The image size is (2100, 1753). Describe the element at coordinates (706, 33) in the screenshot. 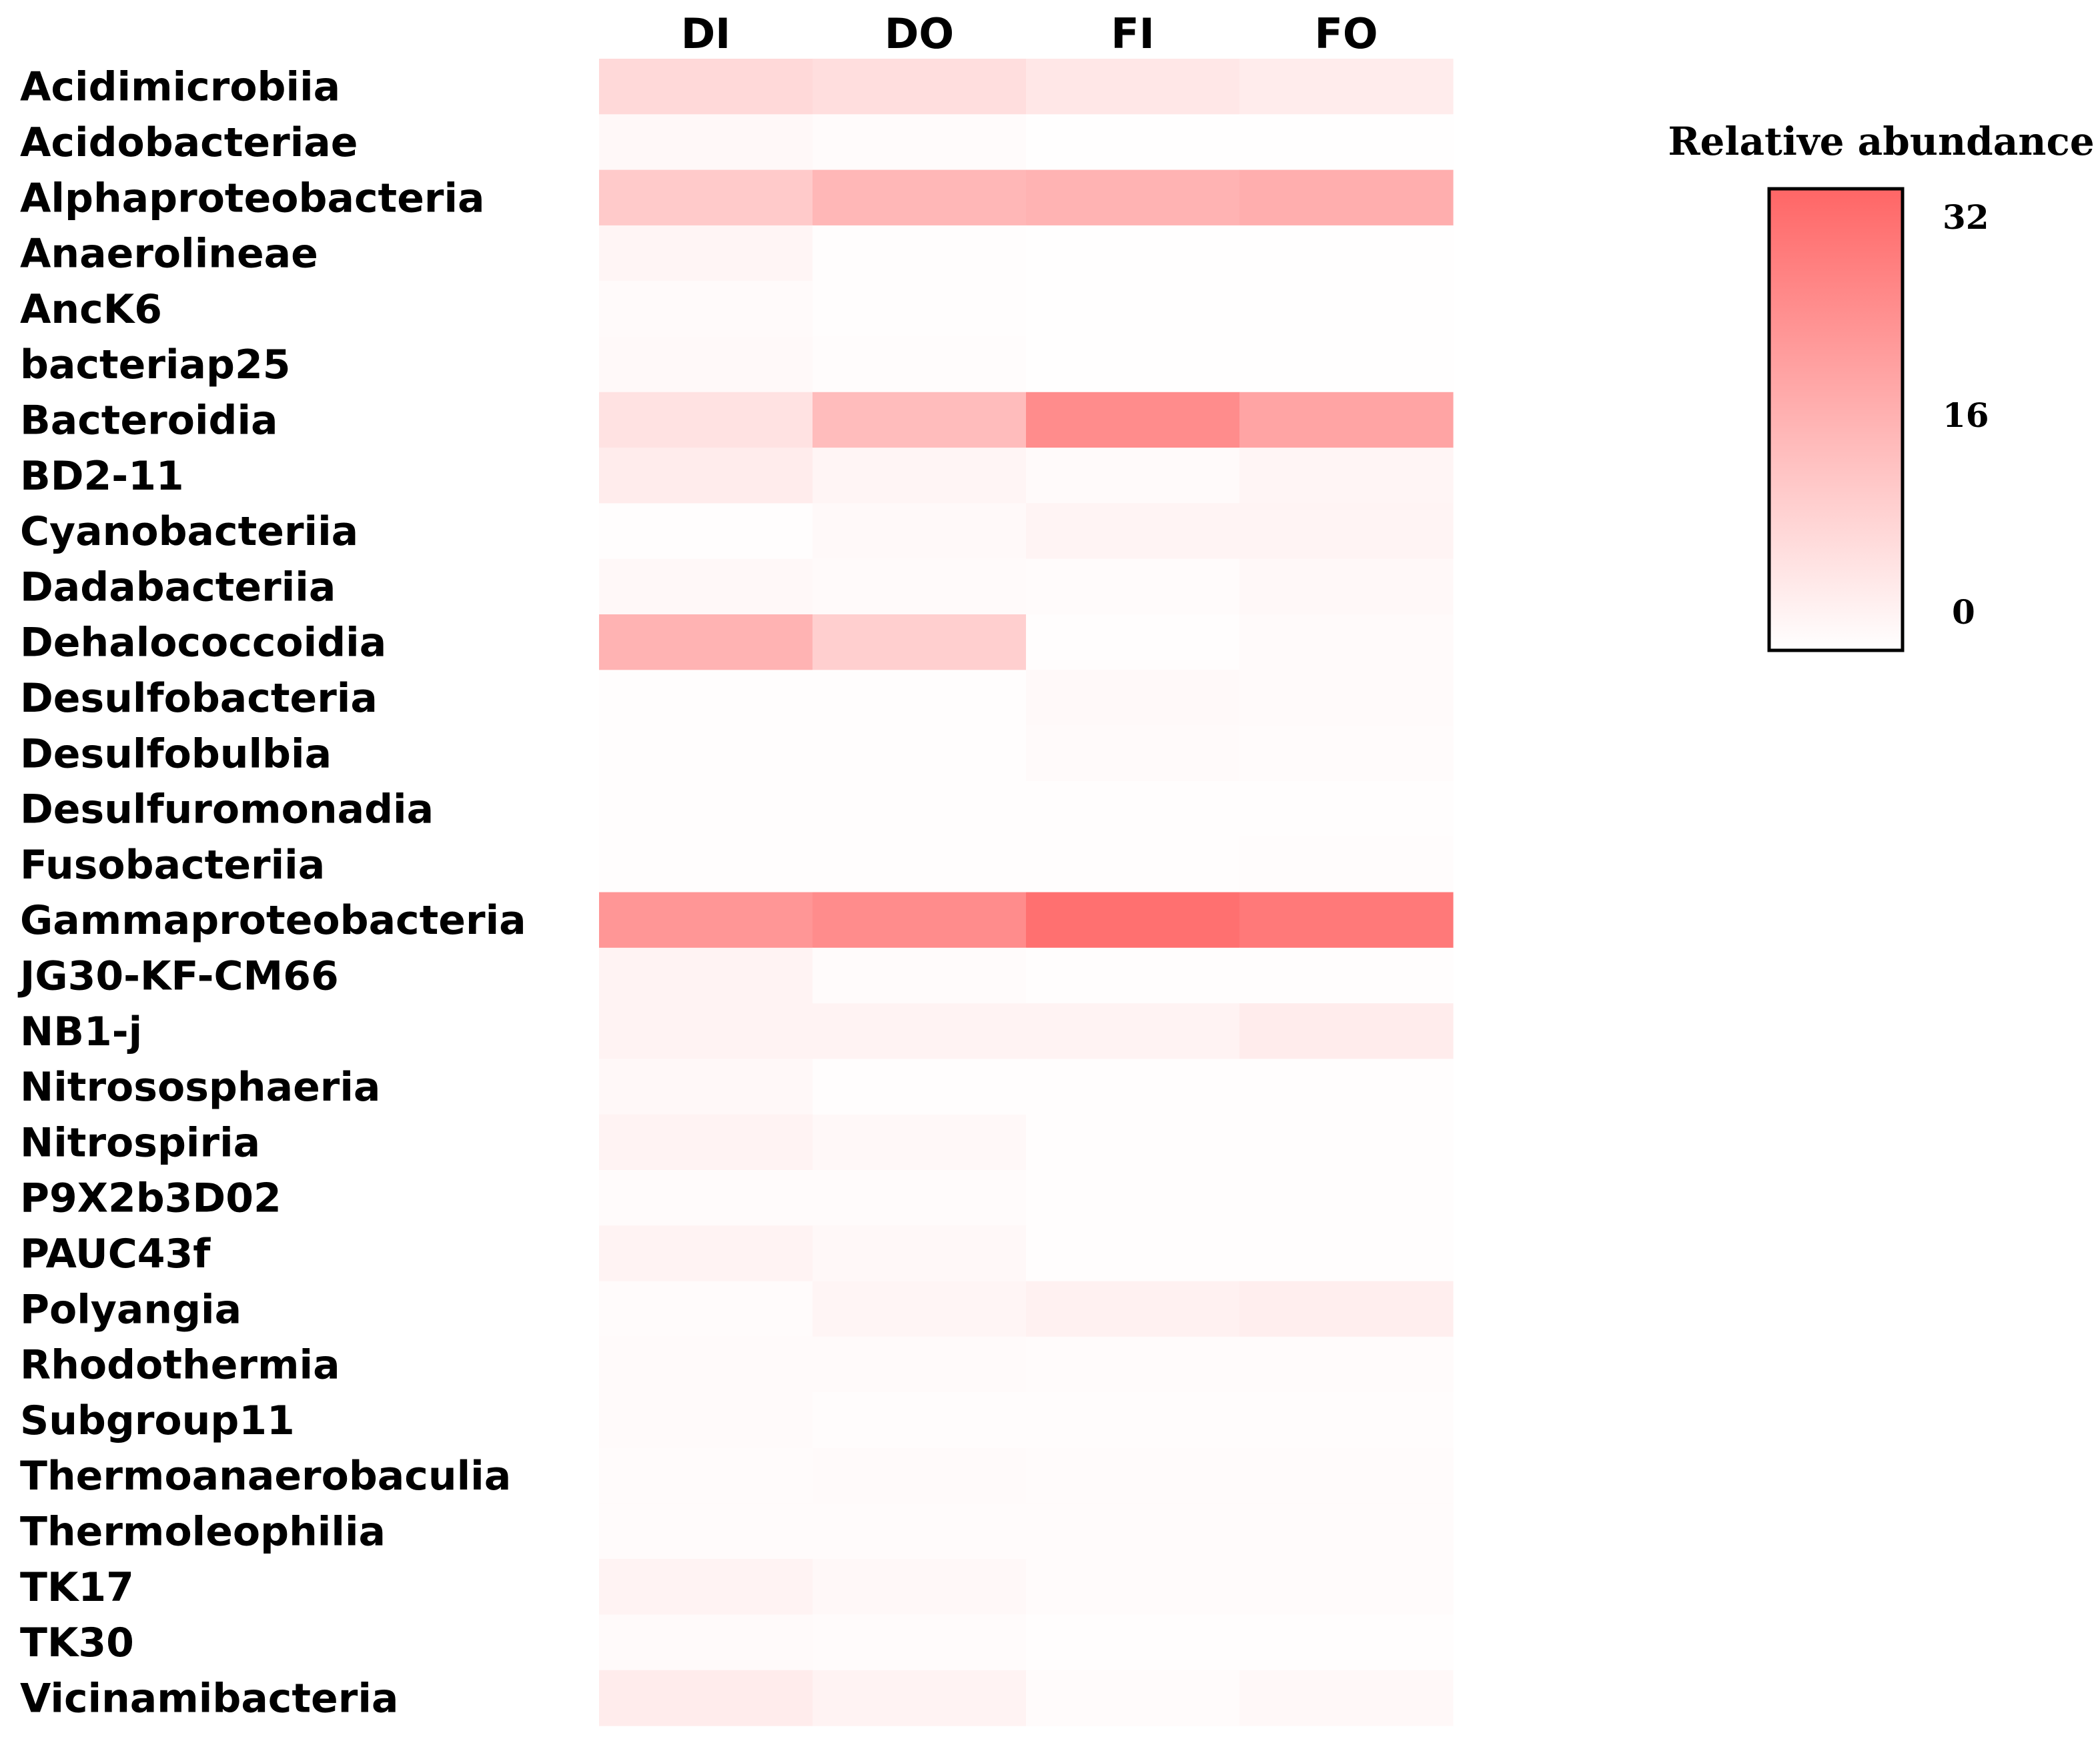

I see `column-label: DI` at that location.